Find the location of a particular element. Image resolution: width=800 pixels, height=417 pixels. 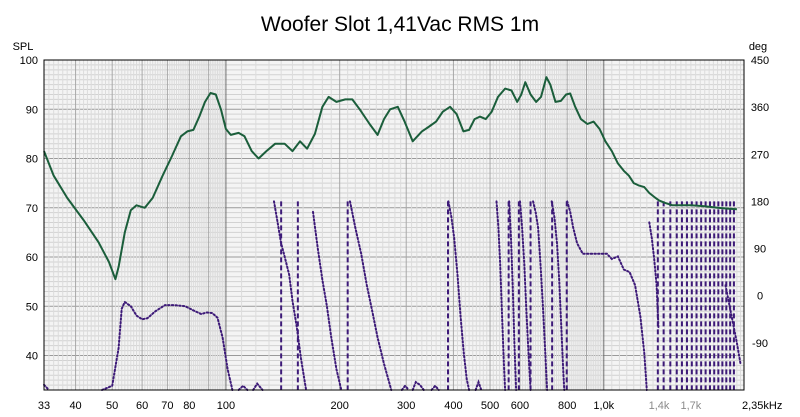

right-tick-label: 270 is located at coordinates (760, 155).